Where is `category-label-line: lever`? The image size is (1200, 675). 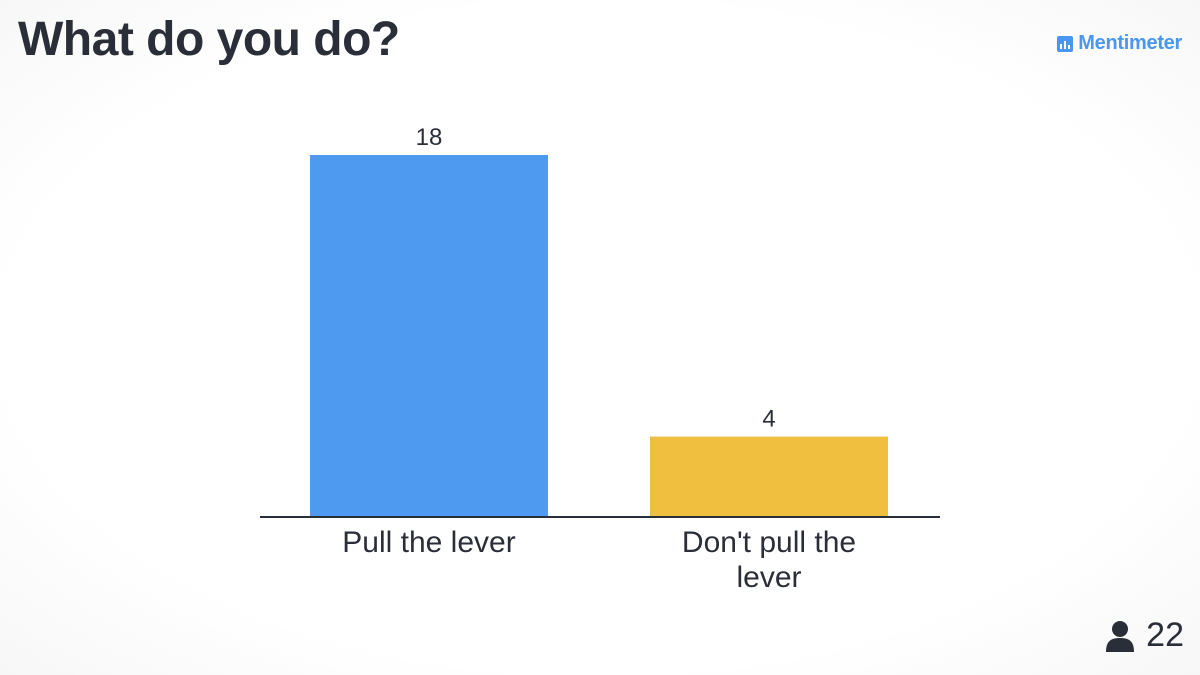
category-label-line: lever is located at coordinates (768, 577).